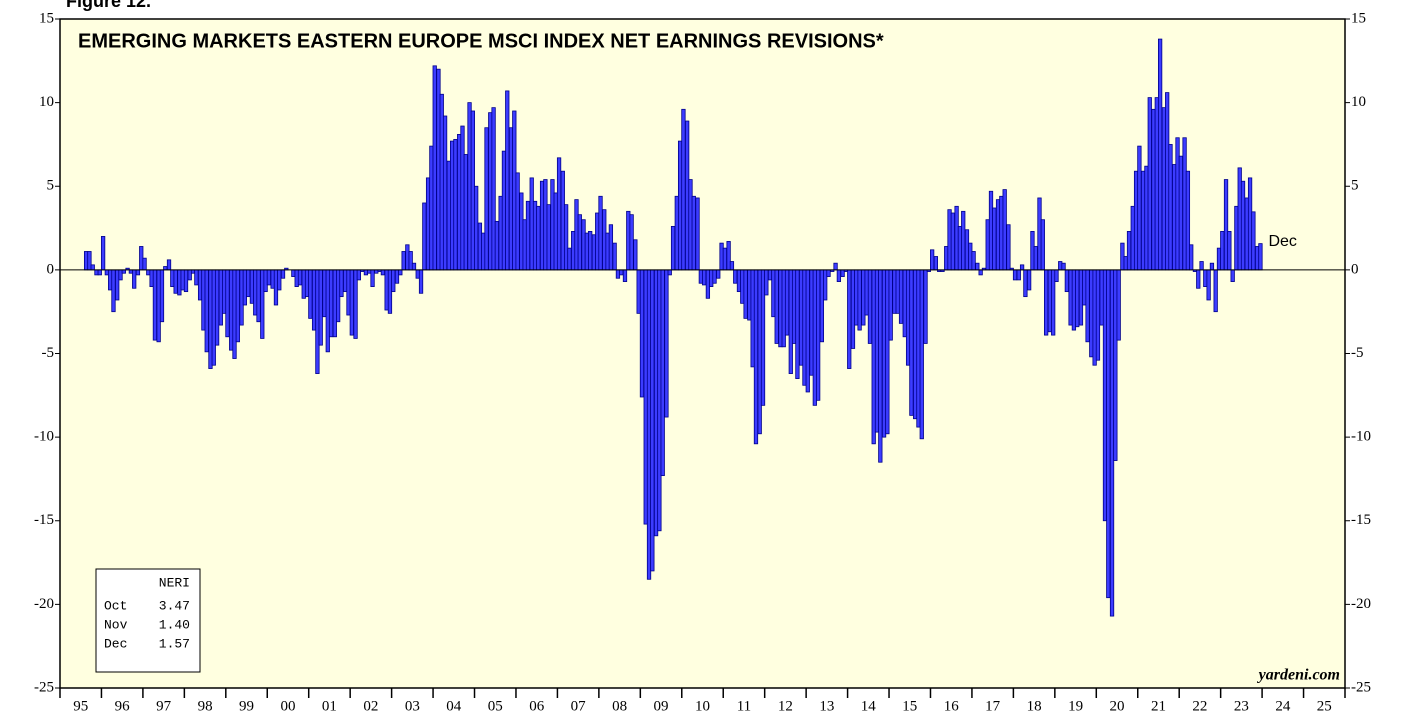 Image resolution: width=1406 pixels, height=719 pixels. What do you see at coordinates (48, 353) in the screenshot?
I see `y-tick-label: -5` at bounding box center [48, 353].